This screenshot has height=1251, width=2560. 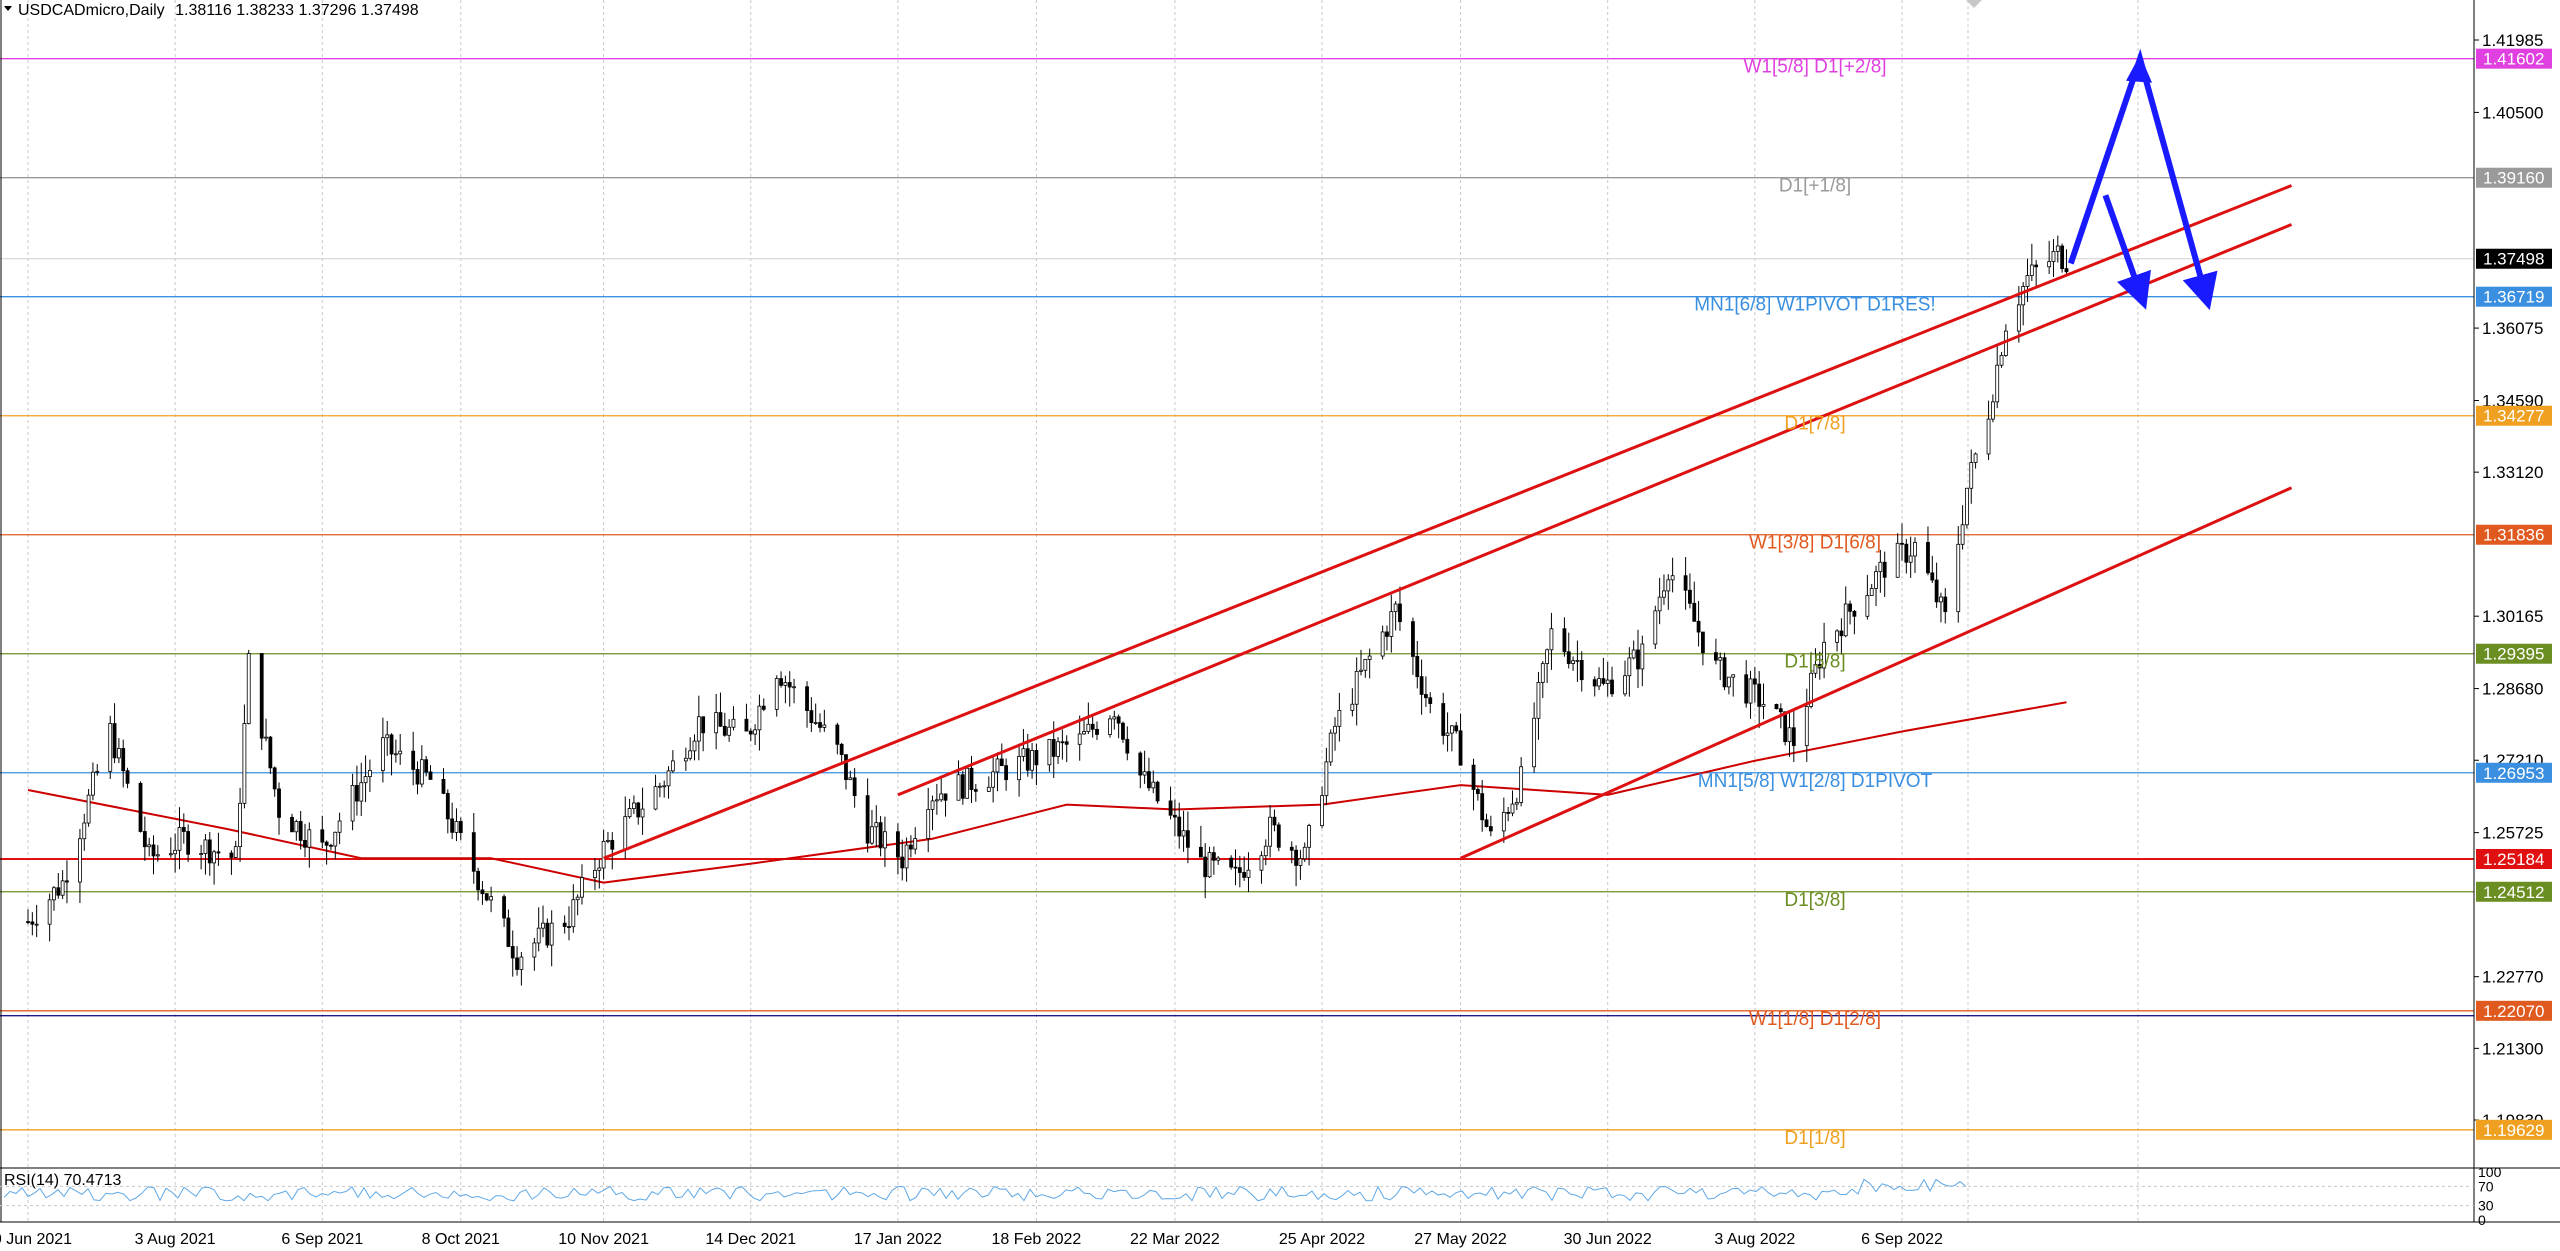 What do you see at coordinates (1036, 1239) in the screenshot?
I see `x-tick-label: 18 Feb 2022` at bounding box center [1036, 1239].